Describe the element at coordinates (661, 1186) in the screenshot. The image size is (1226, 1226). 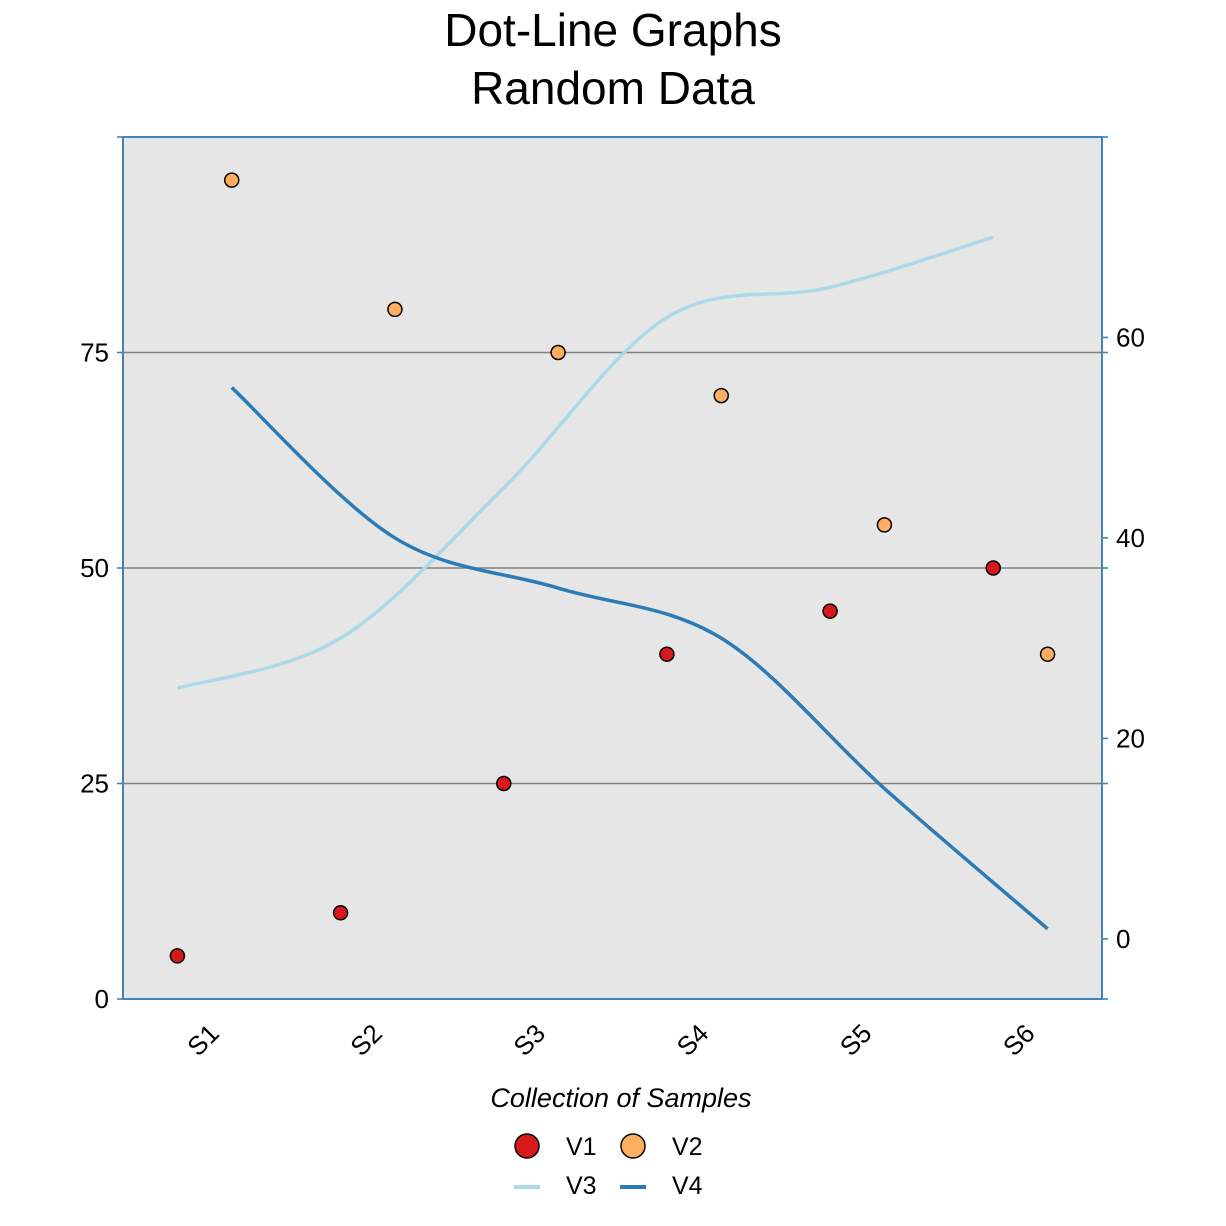
I see `legend-item-v4: V4` at that location.